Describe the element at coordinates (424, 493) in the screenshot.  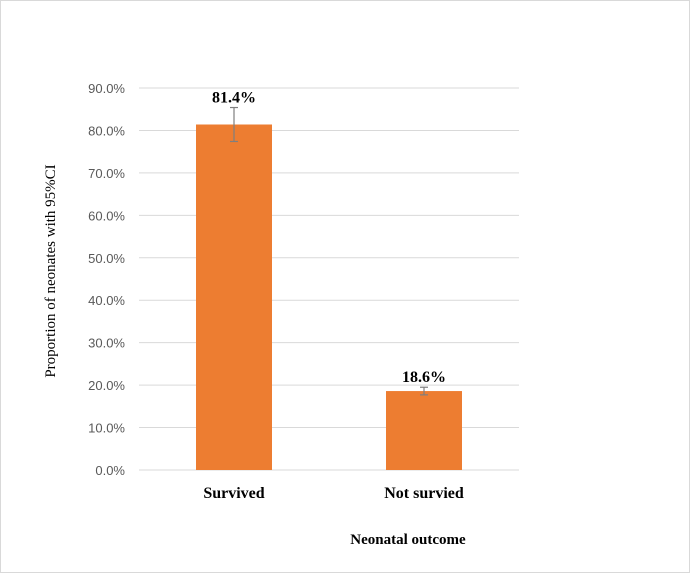
I see `x-tick-label: Not survied` at that location.